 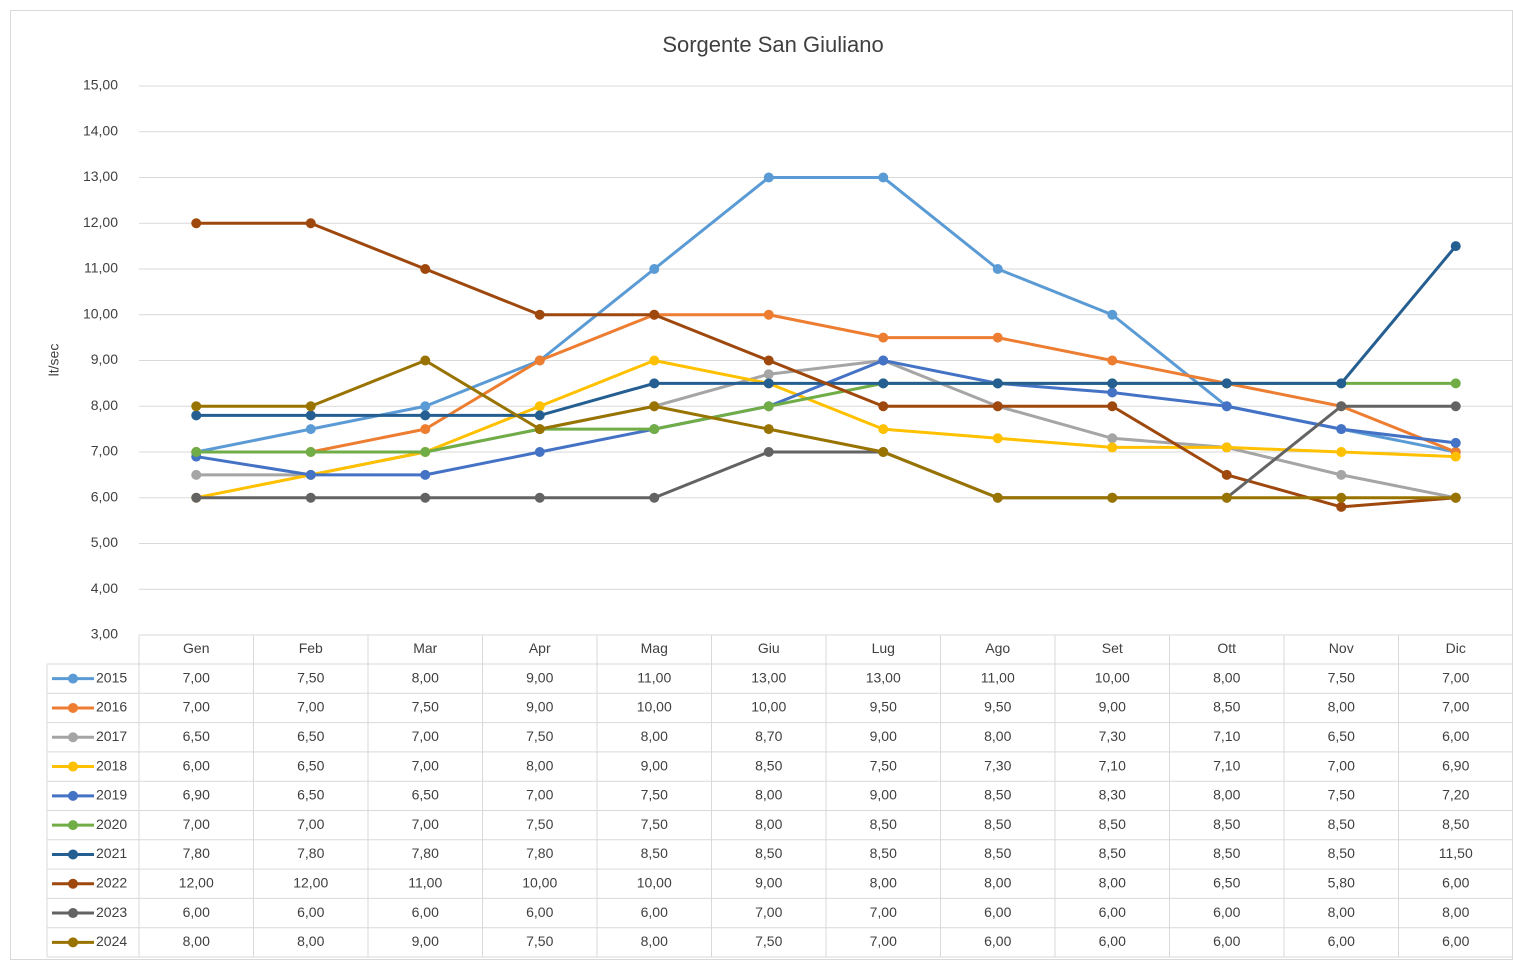 What do you see at coordinates (883, 648) in the screenshot?
I see `x-tick-label: Lug` at bounding box center [883, 648].